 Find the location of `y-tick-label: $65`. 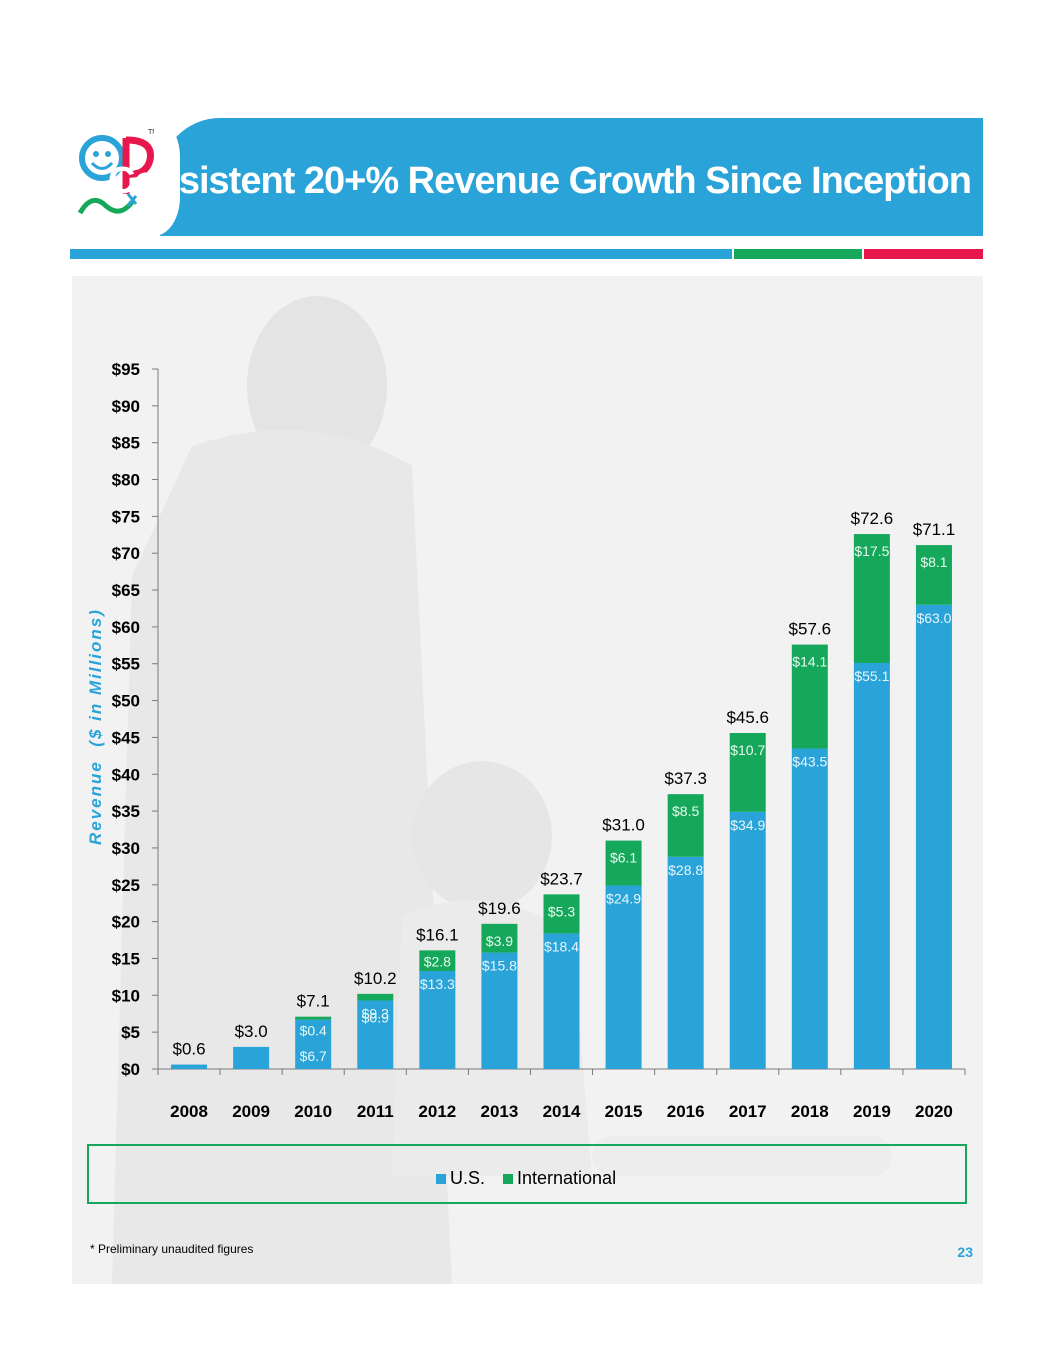

y-tick-label: $65 is located at coordinates (126, 590).